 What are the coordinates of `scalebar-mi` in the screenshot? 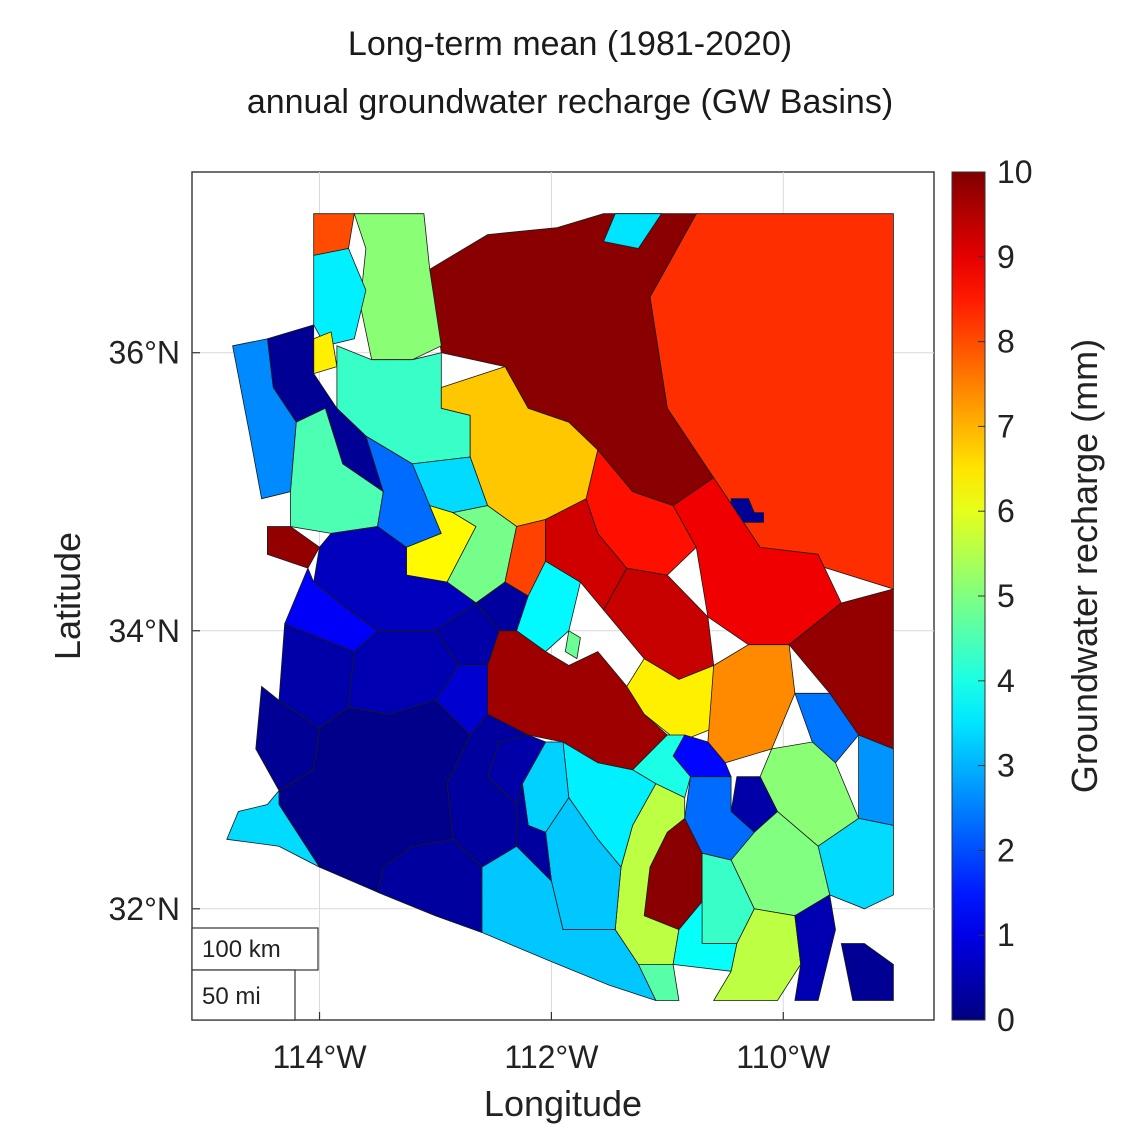 It's located at (243, 995).